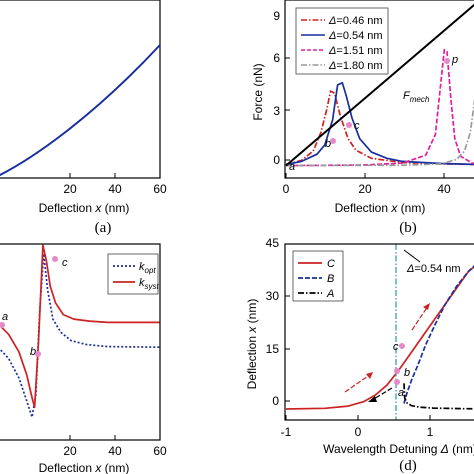 The image size is (474, 474). I want to click on panel-a-xtick: 60, so click(160, 189).